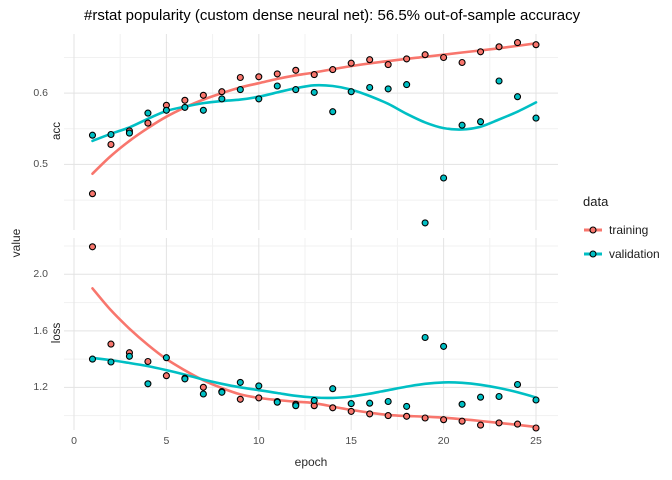 Image resolution: width=672 pixels, height=480 pixels. What do you see at coordinates (40, 164) in the screenshot?
I see `y-tick-label: 0.5` at bounding box center [40, 164].